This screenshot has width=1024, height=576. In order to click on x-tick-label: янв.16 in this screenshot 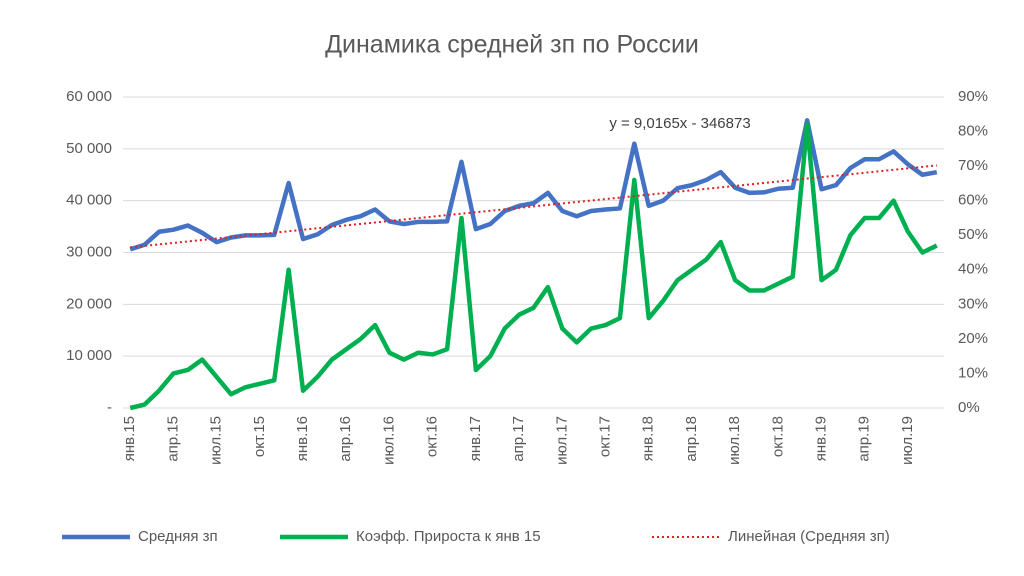, I will do `click(302, 438)`.